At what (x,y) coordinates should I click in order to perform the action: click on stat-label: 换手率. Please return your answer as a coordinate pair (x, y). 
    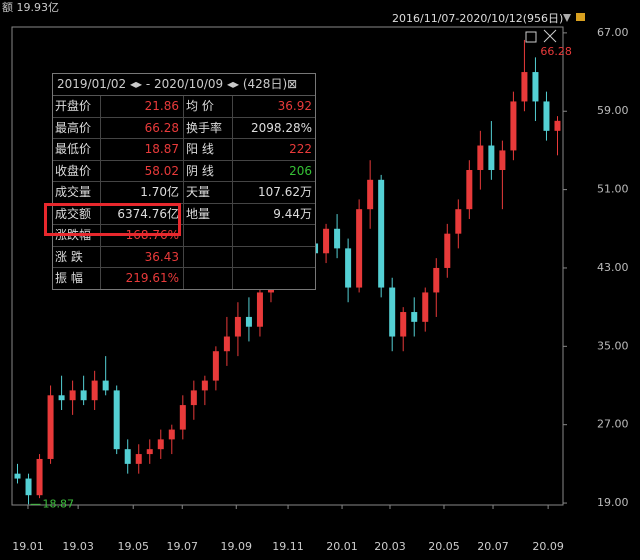
    Looking at the image, I should click on (208, 127).